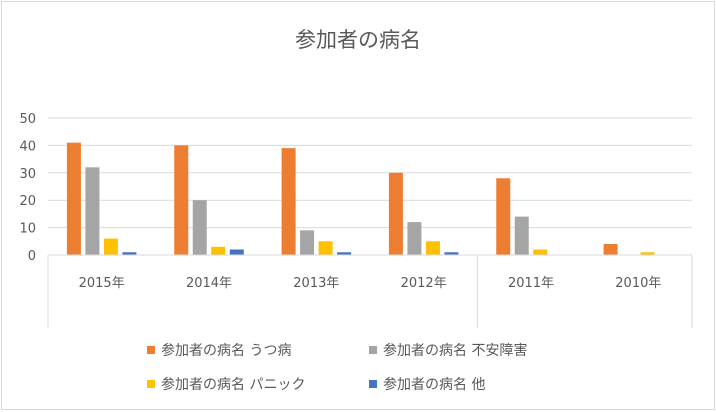 This screenshot has height=412, width=716. Describe the element at coordinates (233, 385) in the screenshot. I see `legend-label: 参加者の病名 パニック` at that location.